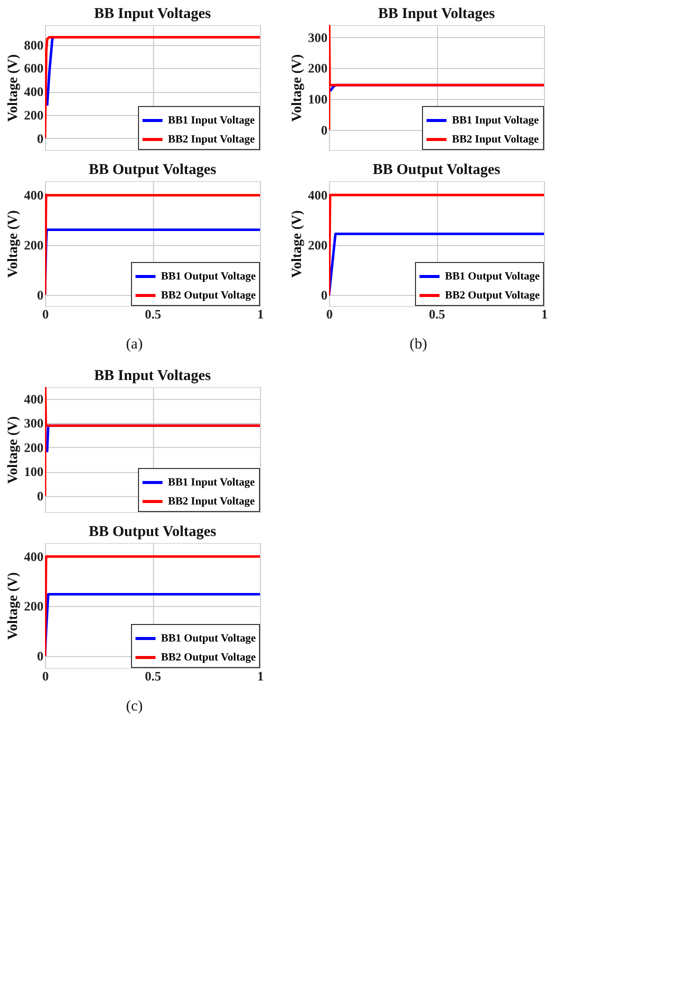 The image size is (691, 983). What do you see at coordinates (134, 706) in the screenshot?
I see `text: (c)` at bounding box center [134, 706].